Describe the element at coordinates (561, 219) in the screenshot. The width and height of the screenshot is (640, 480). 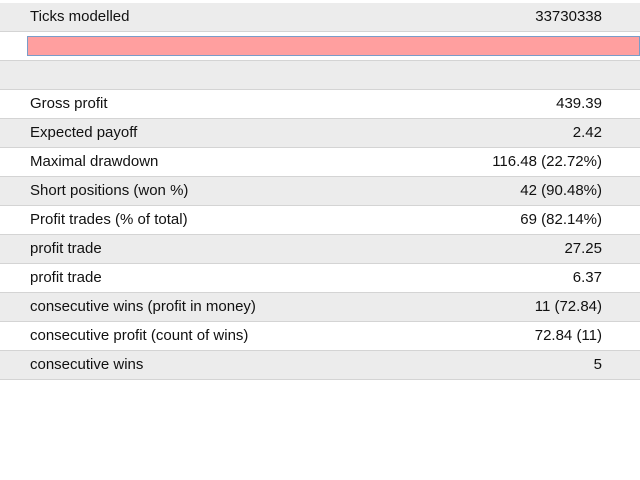
I see `row-value: 69 (82.14%)` at that location.